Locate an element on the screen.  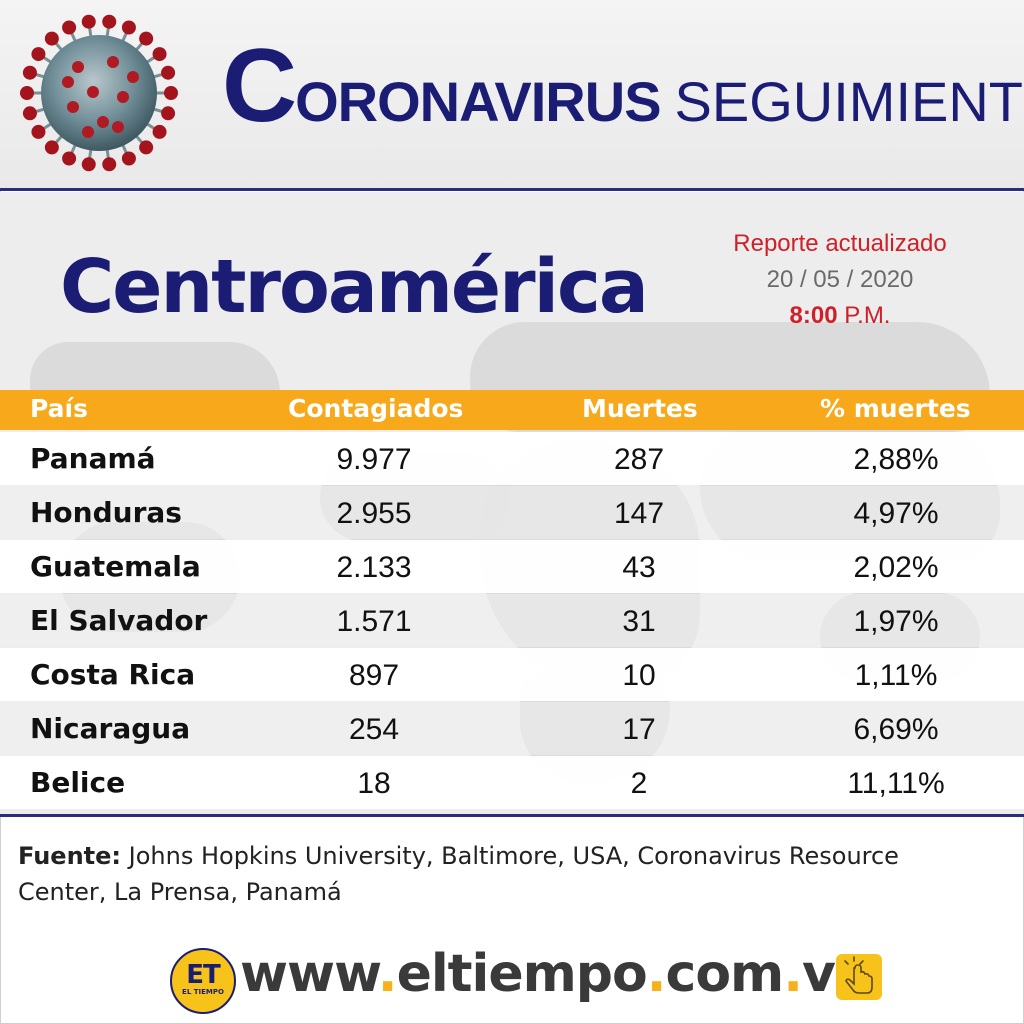
page-title: CORONAVIRUSSEGUIMIENTO is located at coordinates (623, 90).